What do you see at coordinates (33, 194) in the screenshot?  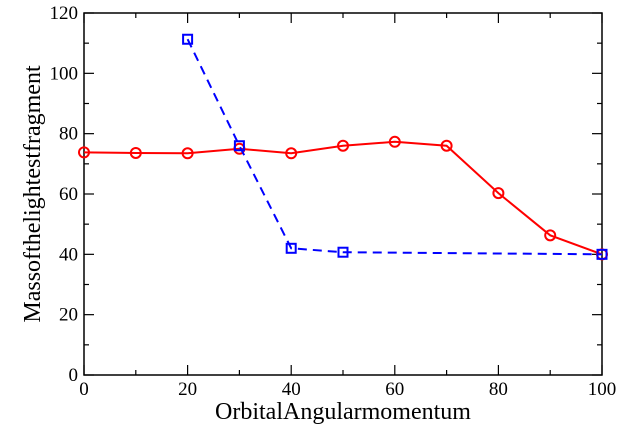 I see `y-axis-title: Massofthelightestfragment` at bounding box center [33, 194].